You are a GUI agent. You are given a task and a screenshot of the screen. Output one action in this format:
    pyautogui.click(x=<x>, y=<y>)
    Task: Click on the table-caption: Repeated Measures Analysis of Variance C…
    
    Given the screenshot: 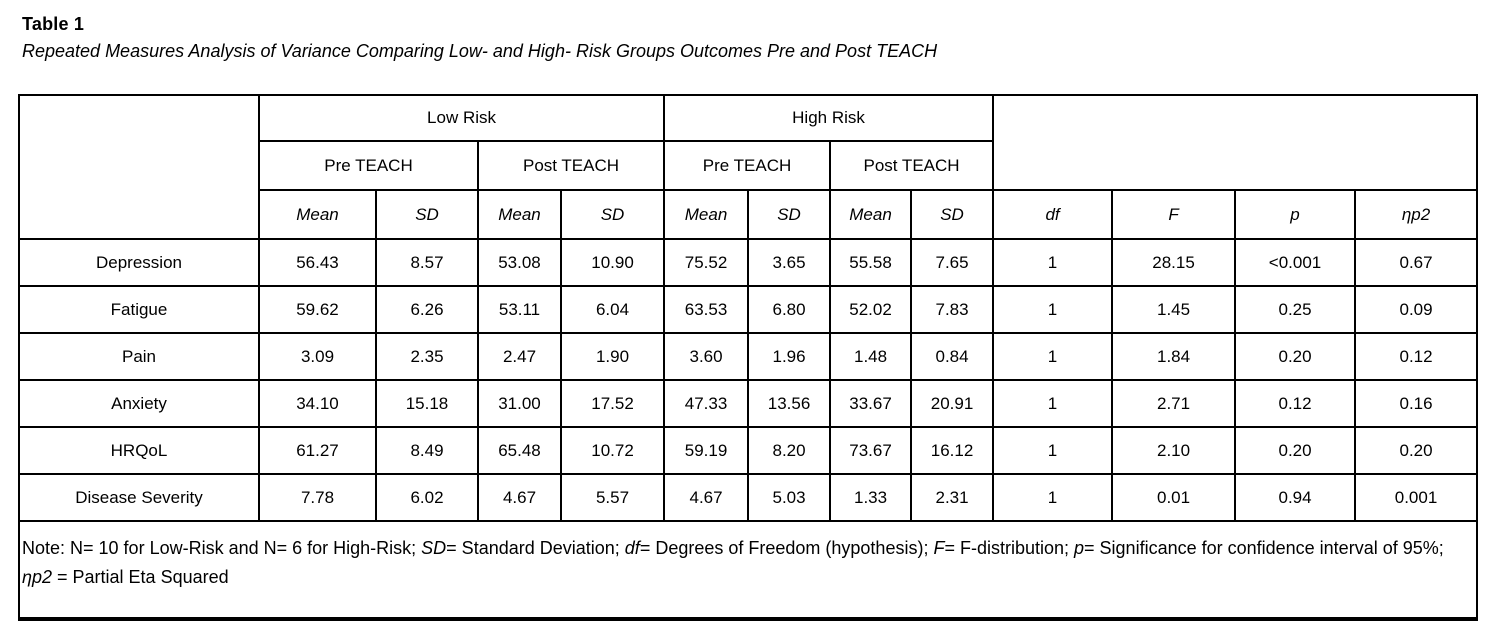 What is the action you would take?
    pyautogui.click(x=480, y=51)
    